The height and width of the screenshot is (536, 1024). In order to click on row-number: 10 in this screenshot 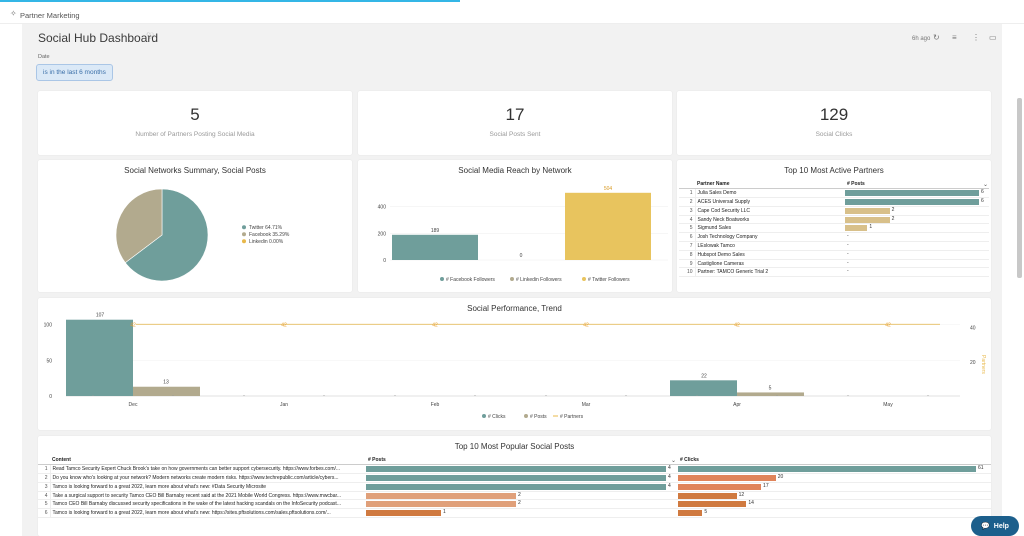, I will do `click(687, 272)`.